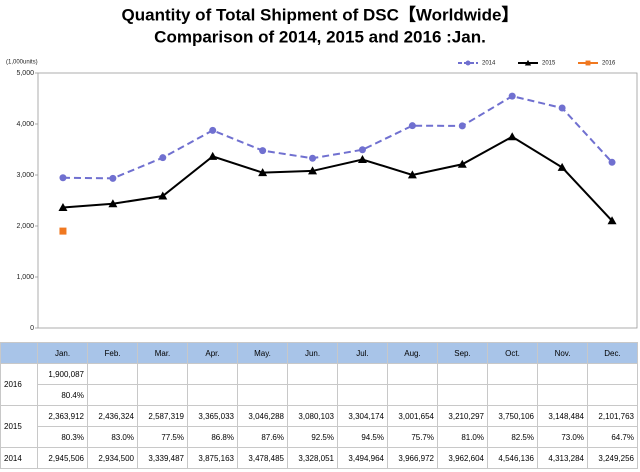 This screenshot has height=472, width=640. What do you see at coordinates (462, 416) in the screenshot?
I see `table-cell: 3,210,297` at bounding box center [462, 416].